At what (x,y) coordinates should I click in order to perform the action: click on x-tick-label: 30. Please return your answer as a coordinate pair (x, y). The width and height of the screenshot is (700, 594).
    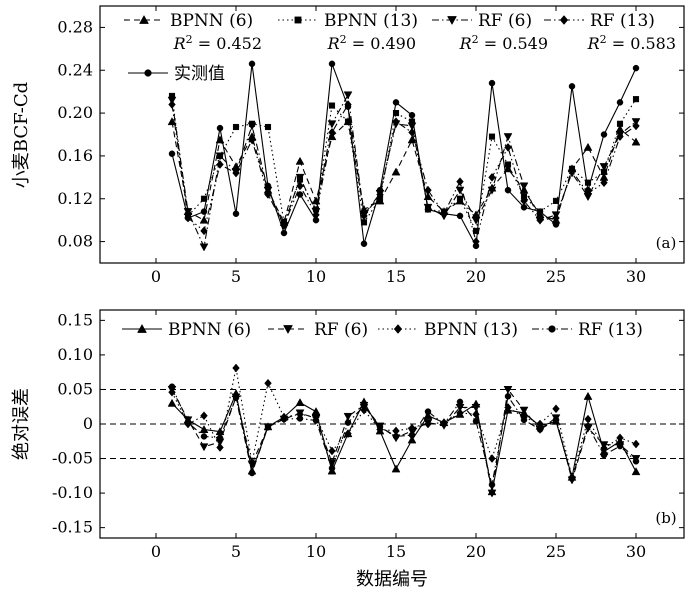
    Looking at the image, I should click on (636, 276).